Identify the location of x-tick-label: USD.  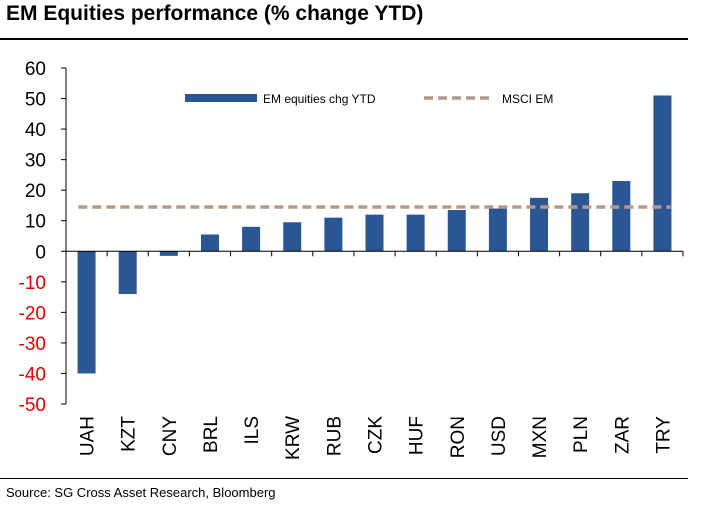
(499, 436).